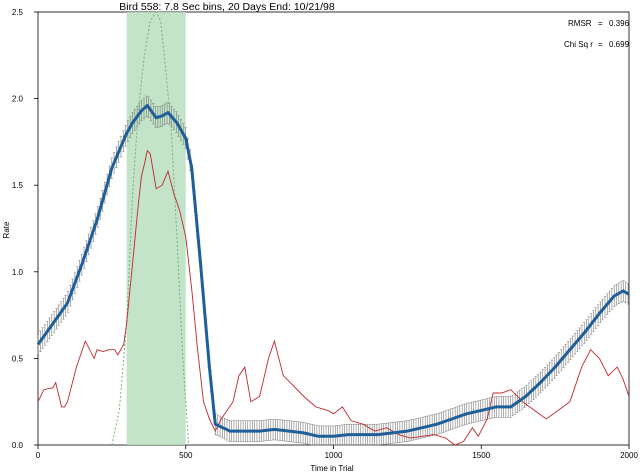 The image size is (640, 474). Describe the element at coordinates (578, 44) in the screenshot. I see `stat-chisq-label: Chi Sq r` at that location.